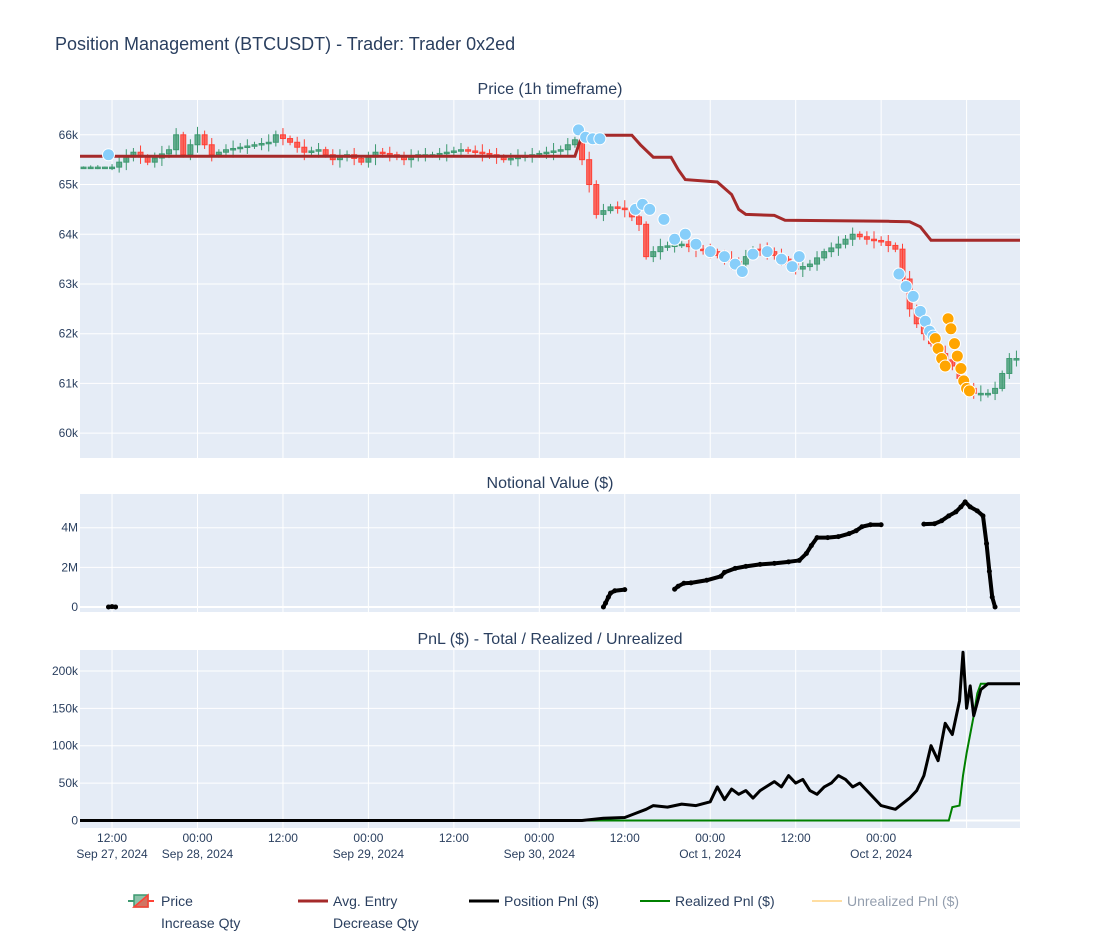 The image size is (1100, 950). Describe the element at coordinates (69, 185) in the screenshot. I see `y-tick-label: 65k` at that location.